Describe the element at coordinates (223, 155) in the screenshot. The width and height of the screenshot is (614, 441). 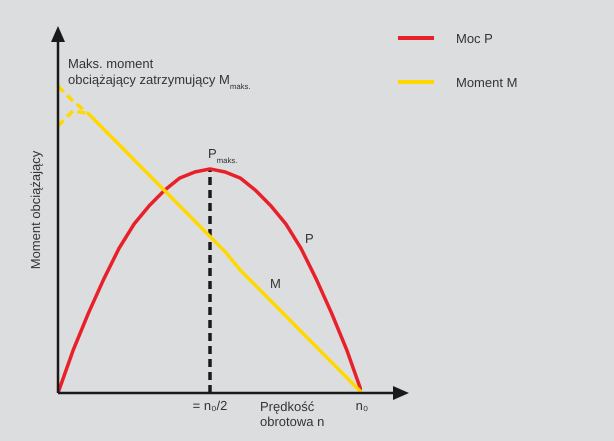
I see `annotation: P$_{maks.}$` at that location.